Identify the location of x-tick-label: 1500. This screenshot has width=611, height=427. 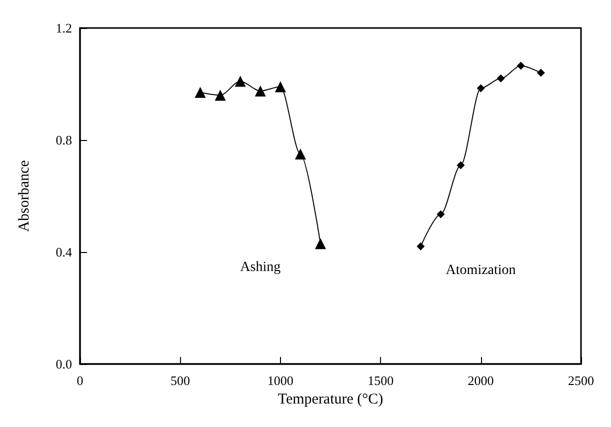
(381, 380).